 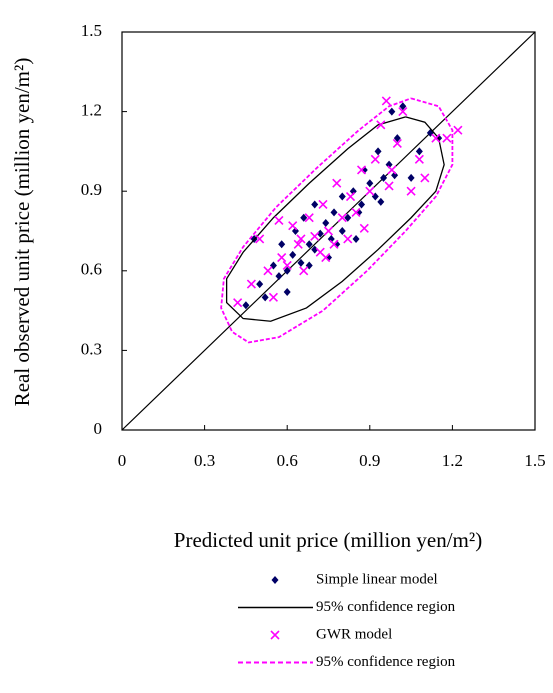 What do you see at coordinates (377, 579) in the screenshot?
I see `legend-label: Simple linear model` at bounding box center [377, 579].